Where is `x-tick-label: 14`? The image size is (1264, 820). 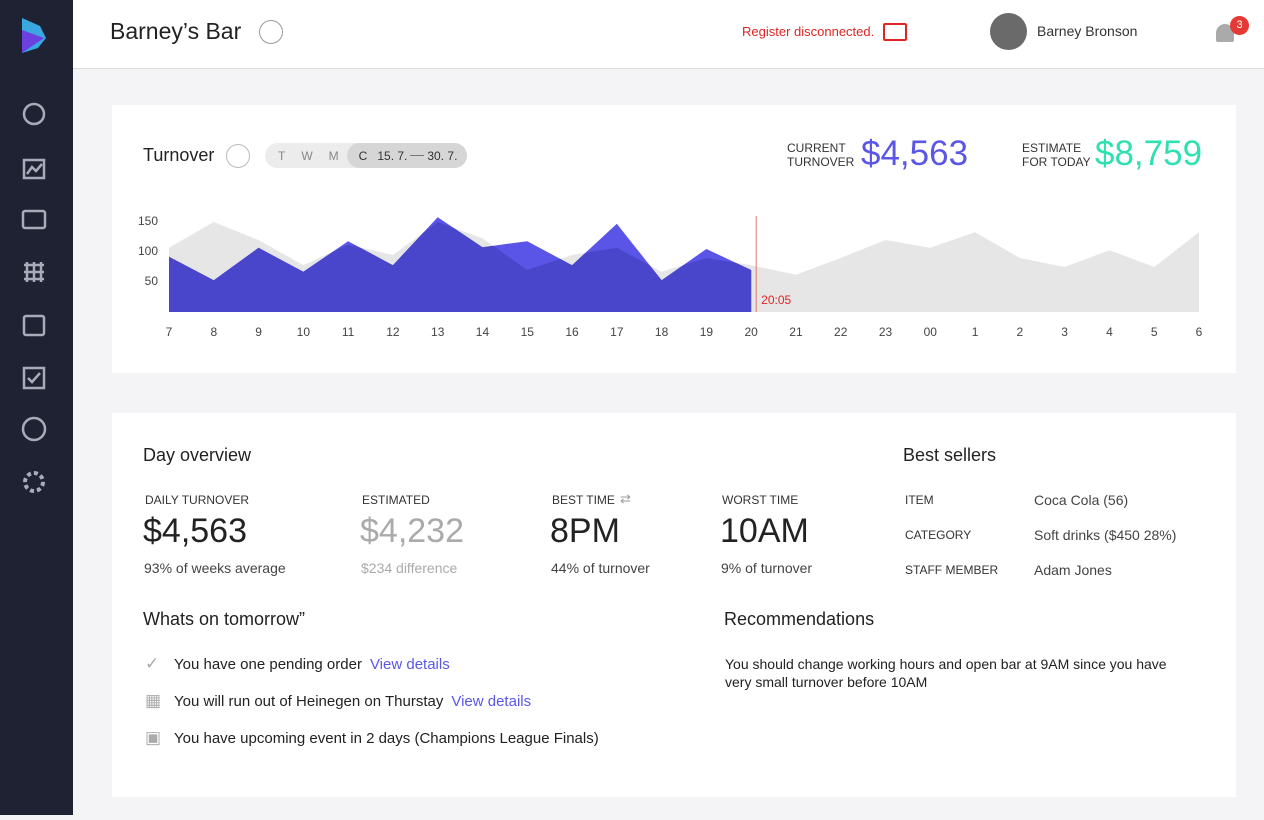 x-tick-label: 14 is located at coordinates (483, 332).